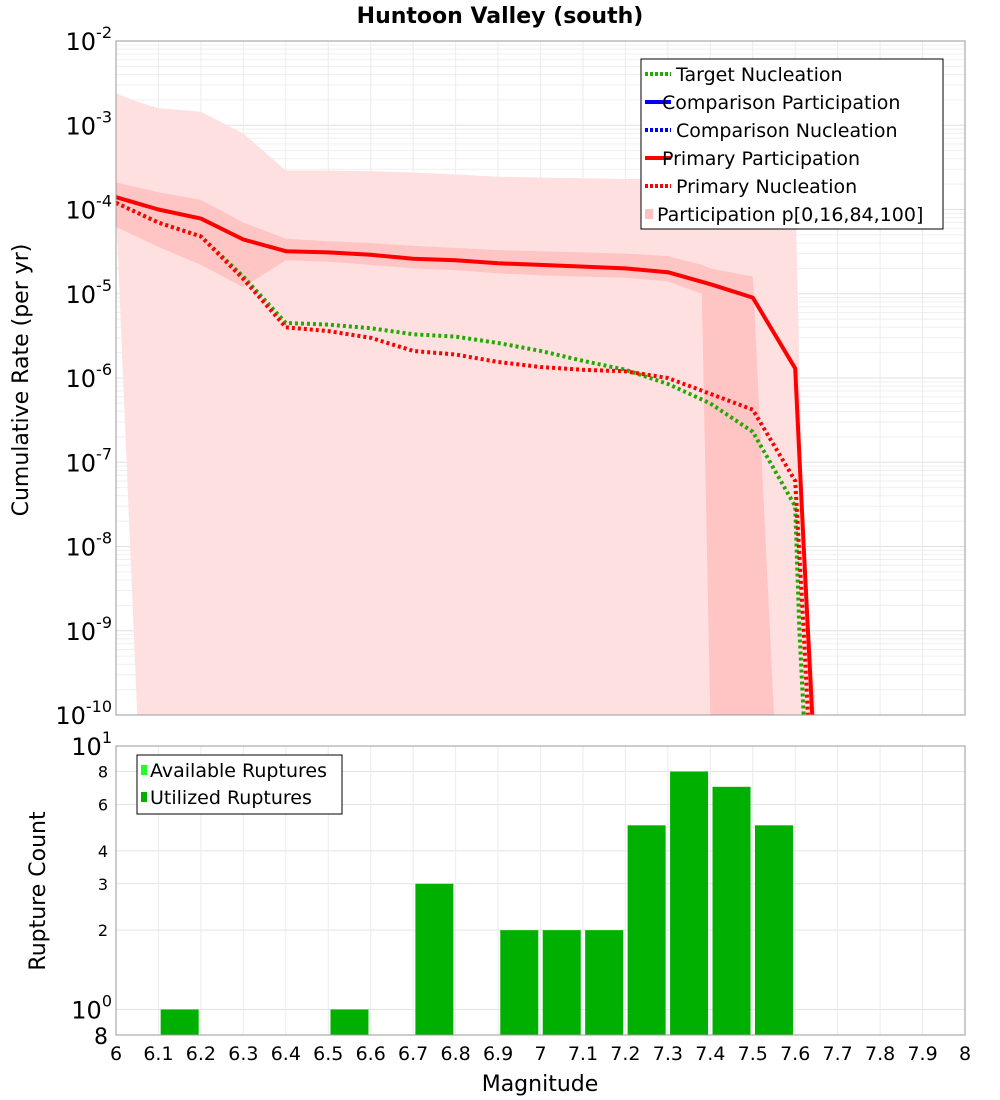  I want to click on count-legend-box, so click(239, 784).